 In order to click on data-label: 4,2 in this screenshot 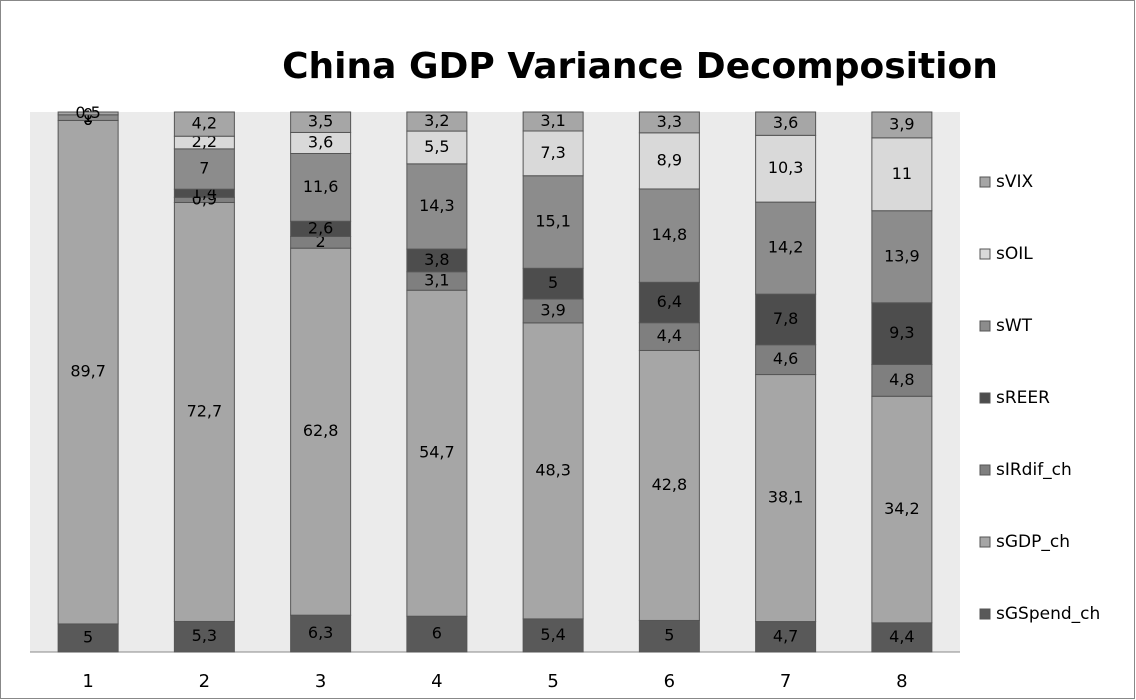, I will do `click(204, 123)`.